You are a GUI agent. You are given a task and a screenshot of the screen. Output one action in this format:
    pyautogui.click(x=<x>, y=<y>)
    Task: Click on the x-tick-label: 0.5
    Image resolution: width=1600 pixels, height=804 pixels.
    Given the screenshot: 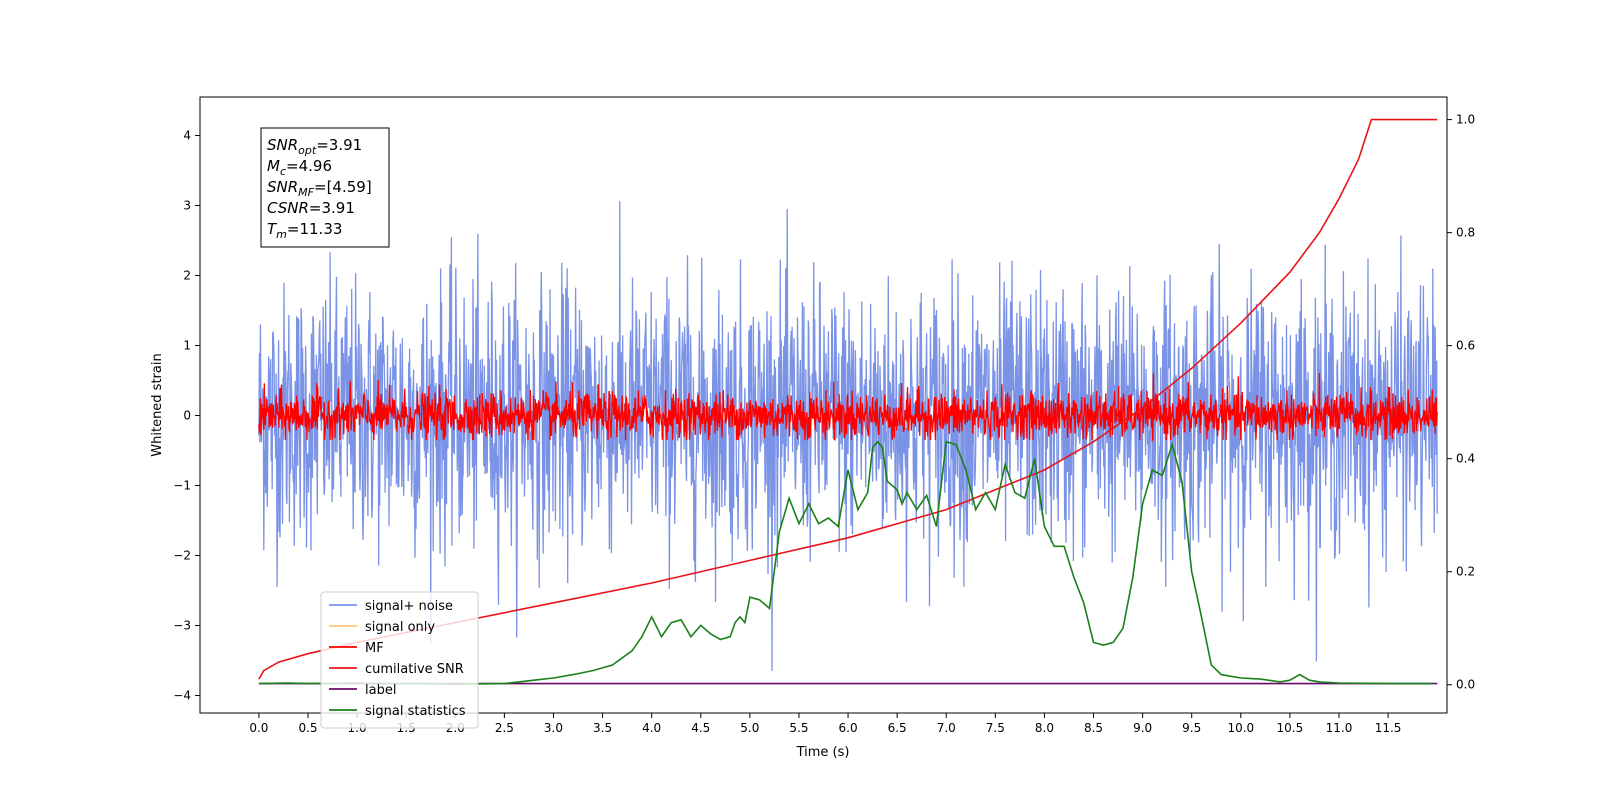 What is the action you would take?
    pyautogui.click(x=307, y=728)
    